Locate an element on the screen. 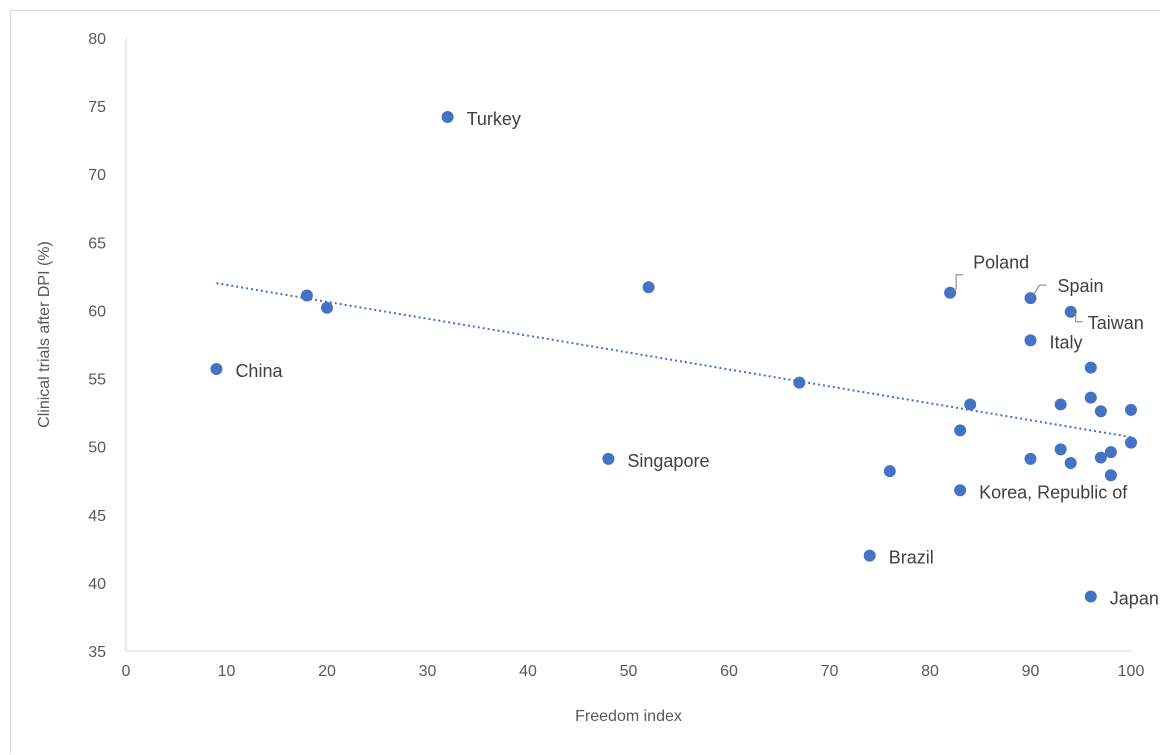 The width and height of the screenshot is (1160, 755). point-label: Turkey is located at coordinates (494, 119).